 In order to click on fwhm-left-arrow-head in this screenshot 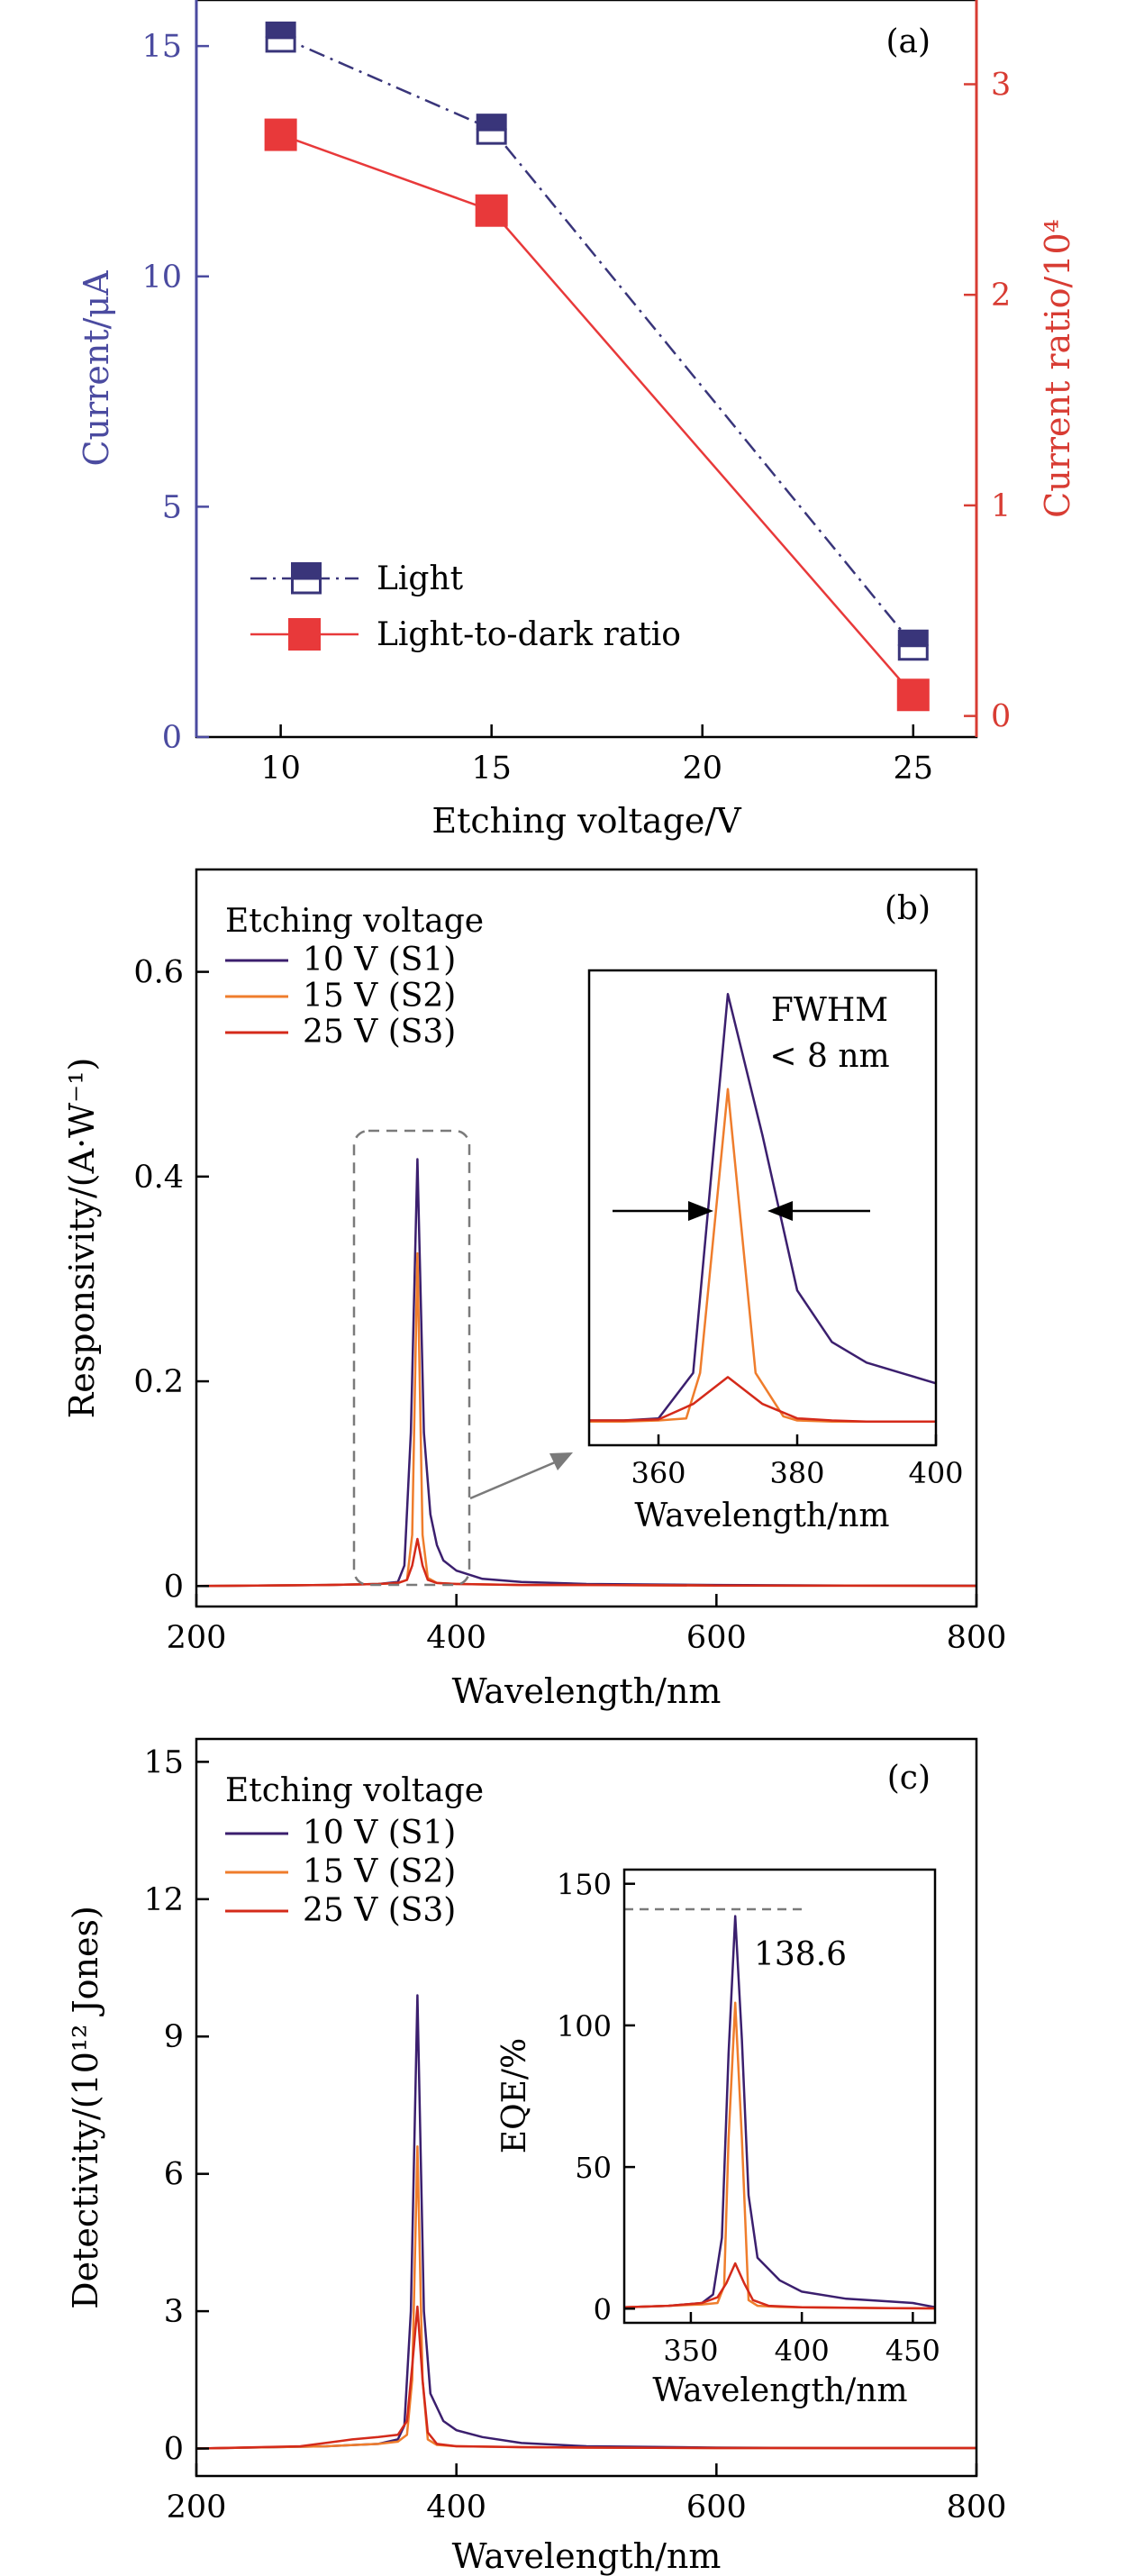, I will do `click(700, 1211)`.